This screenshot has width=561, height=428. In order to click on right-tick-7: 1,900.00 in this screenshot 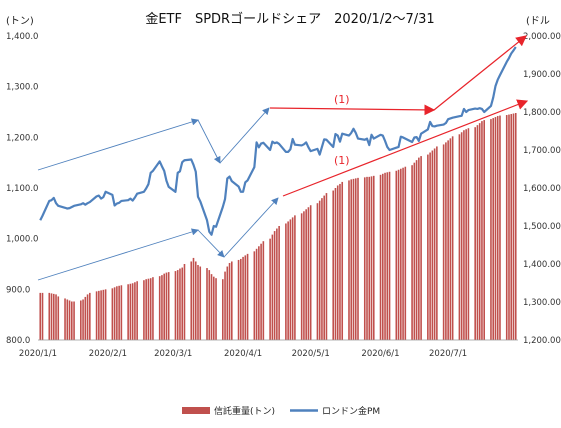, I will do `click(542, 75)`.